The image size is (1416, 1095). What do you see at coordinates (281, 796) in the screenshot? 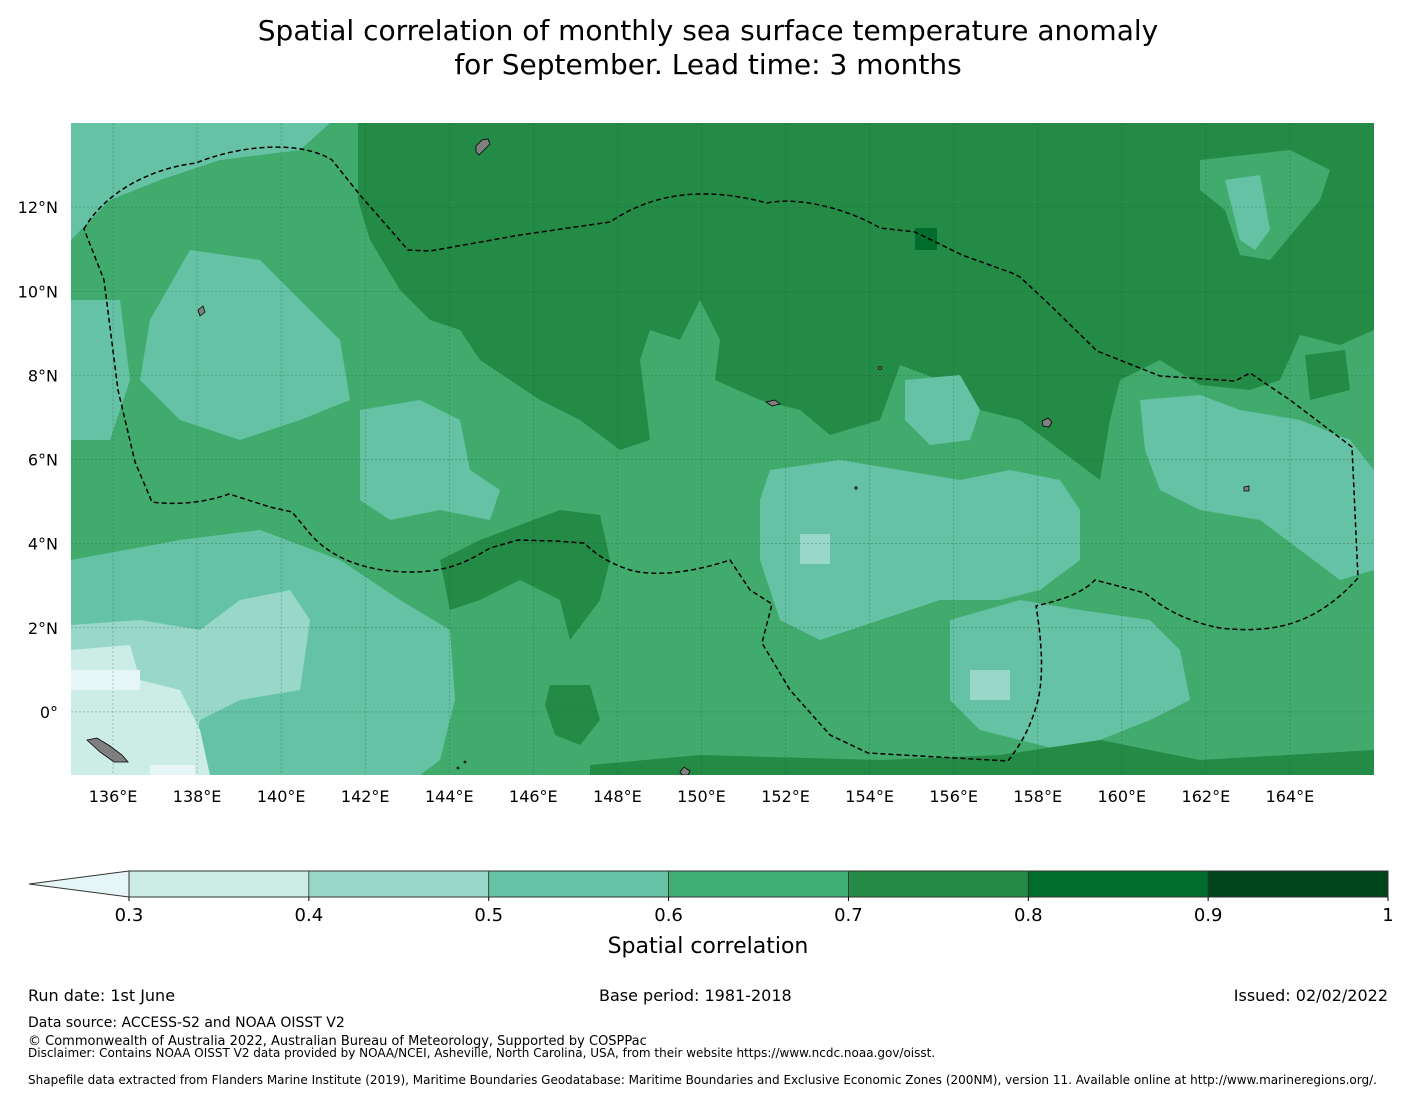
I see `lon-tick-label: 140°E` at bounding box center [281, 796].